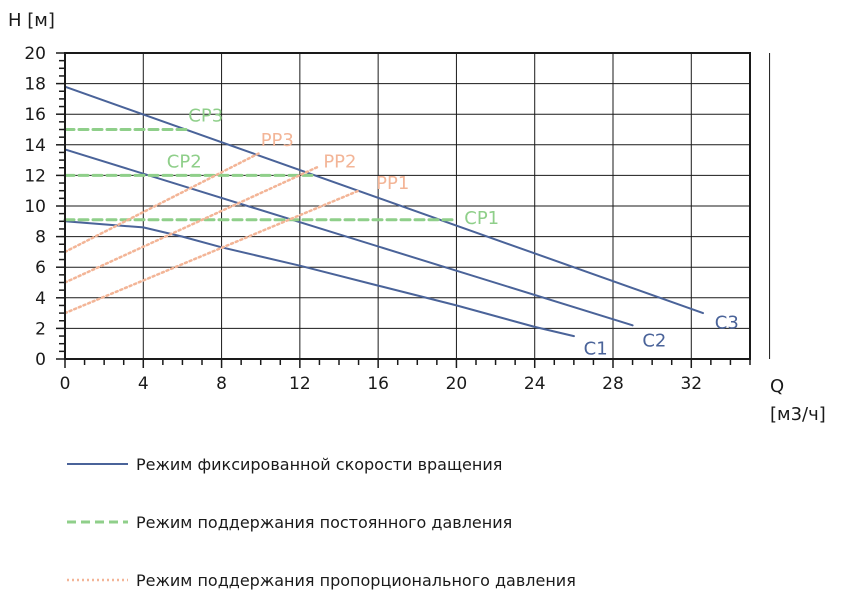 Image resolution: width=849 pixels, height=600 pixels. Describe the element at coordinates (162, 202) in the screenshot. I see `series-line-pp3` at that location.